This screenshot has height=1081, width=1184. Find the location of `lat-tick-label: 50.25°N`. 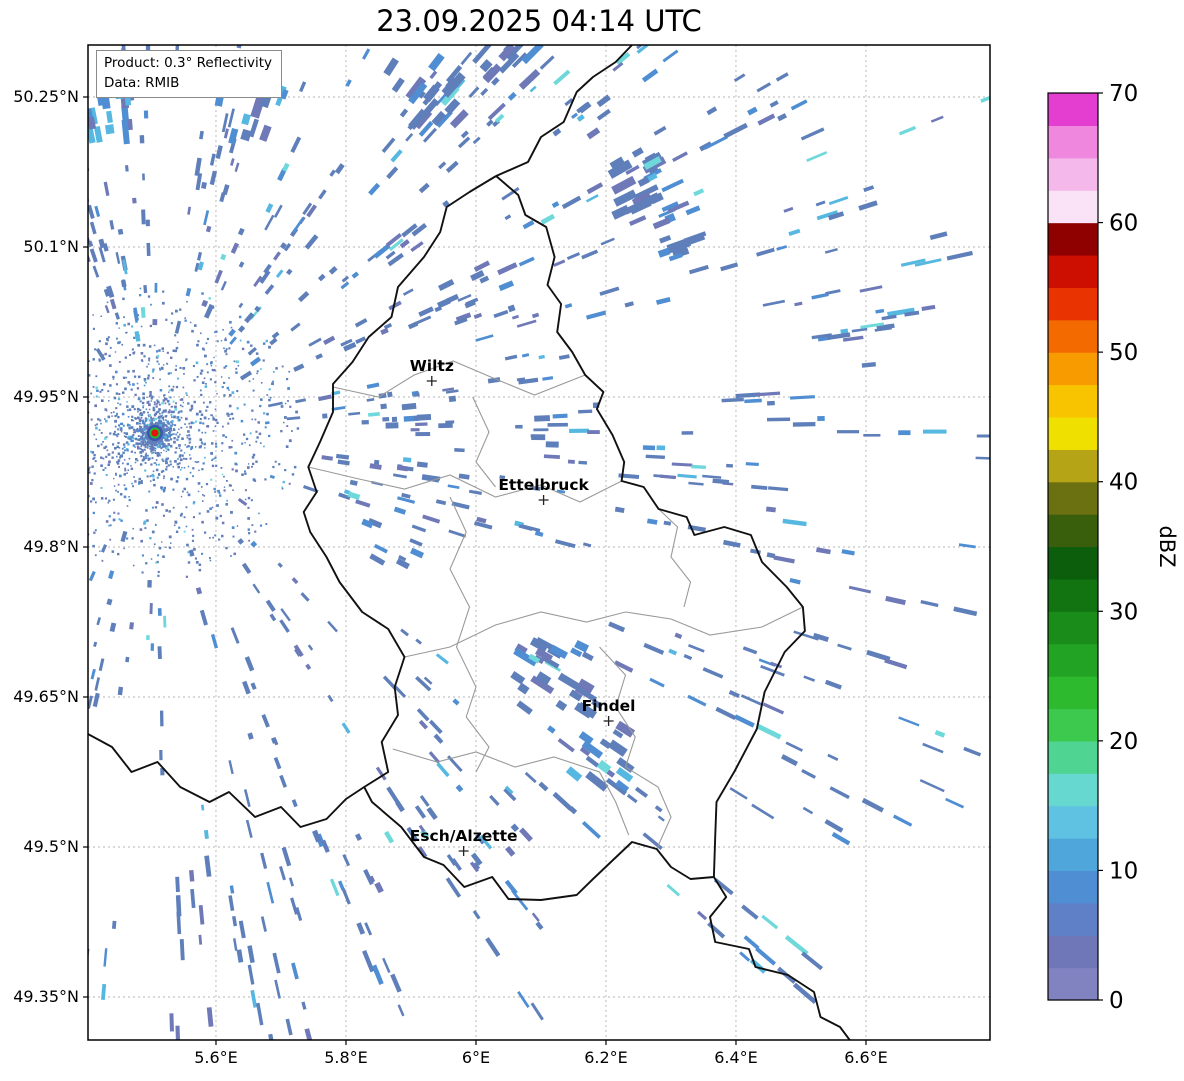

lat-tick-label: 50.25°N is located at coordinates (46, 96).